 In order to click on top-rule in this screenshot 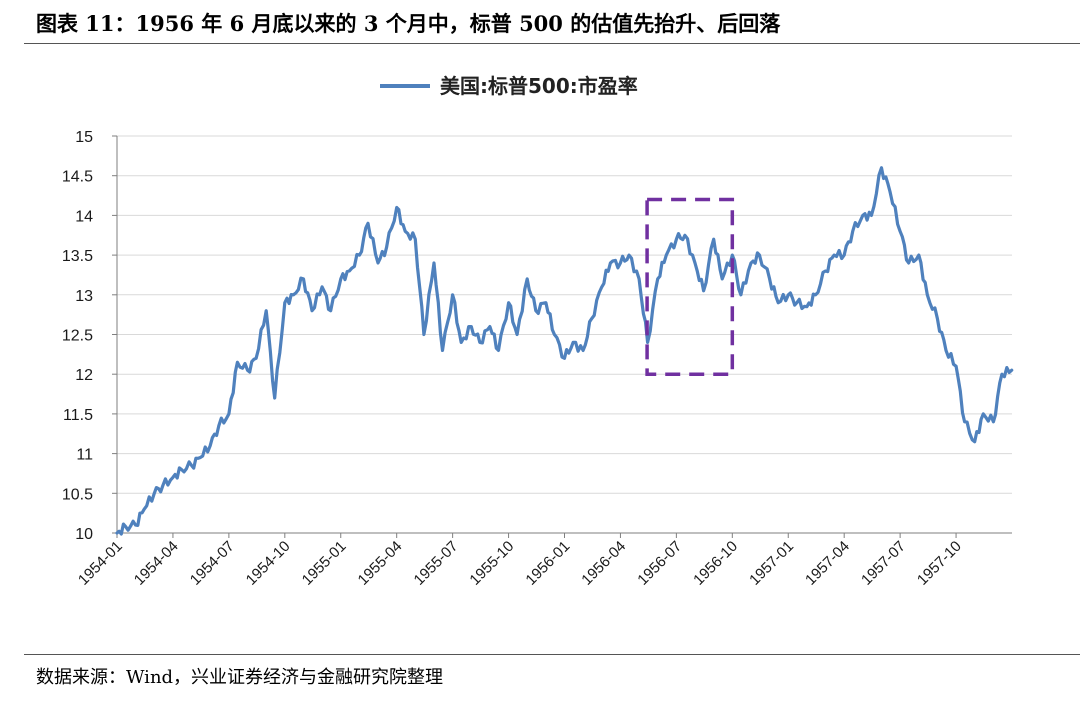, I will do `click(552, 43)`.